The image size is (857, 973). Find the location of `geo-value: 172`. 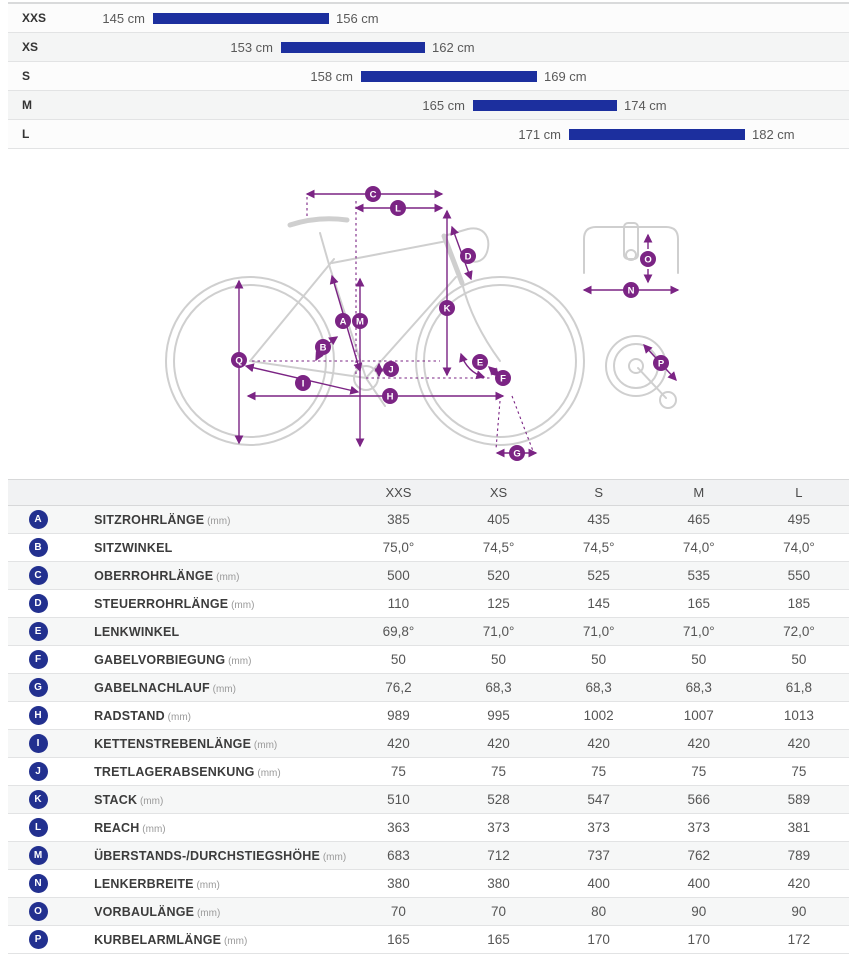

geo-value: 172 is located at coordinates (798, 939).